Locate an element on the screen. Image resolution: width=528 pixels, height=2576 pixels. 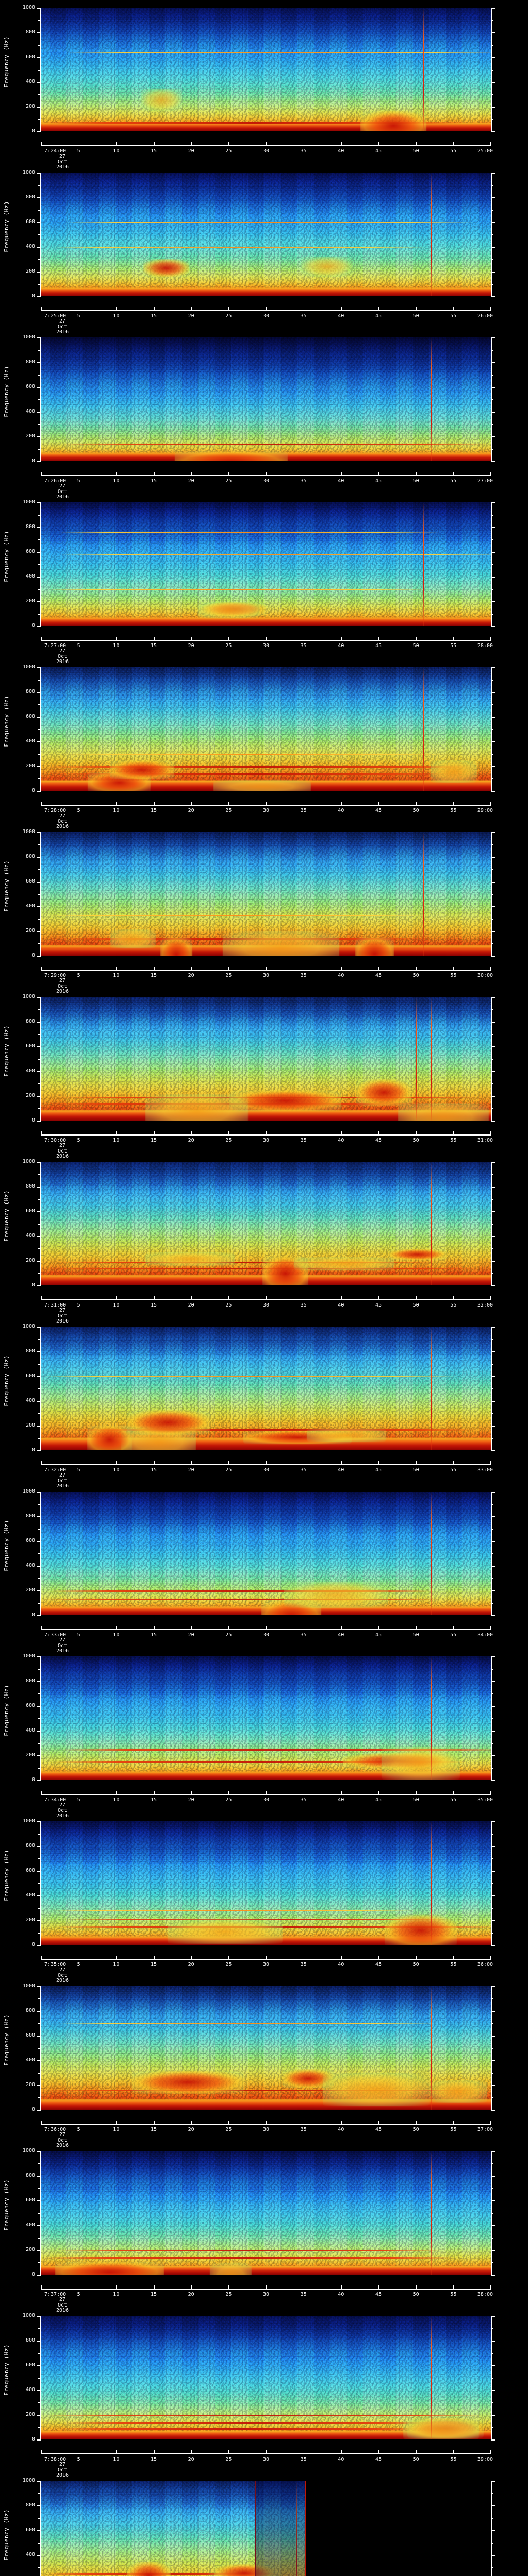
y-axis-tick-label: 800 is located at coordinates (30, 1351).